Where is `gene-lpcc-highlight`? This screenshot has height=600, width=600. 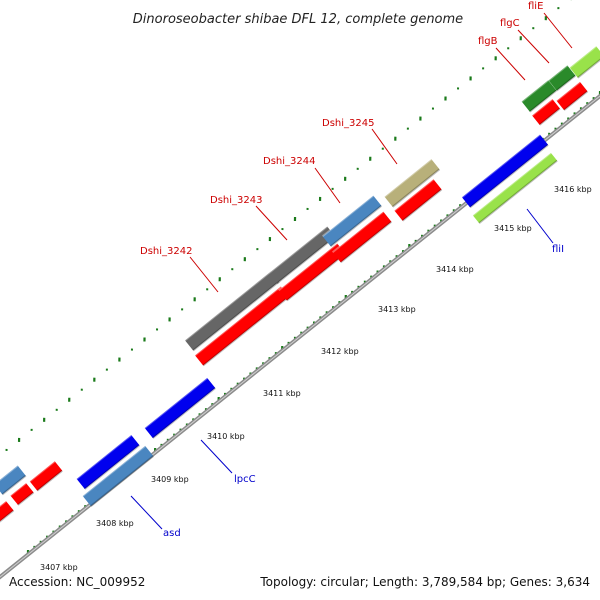
gene-lpcc-highlight is located at coordinates (176, 403).